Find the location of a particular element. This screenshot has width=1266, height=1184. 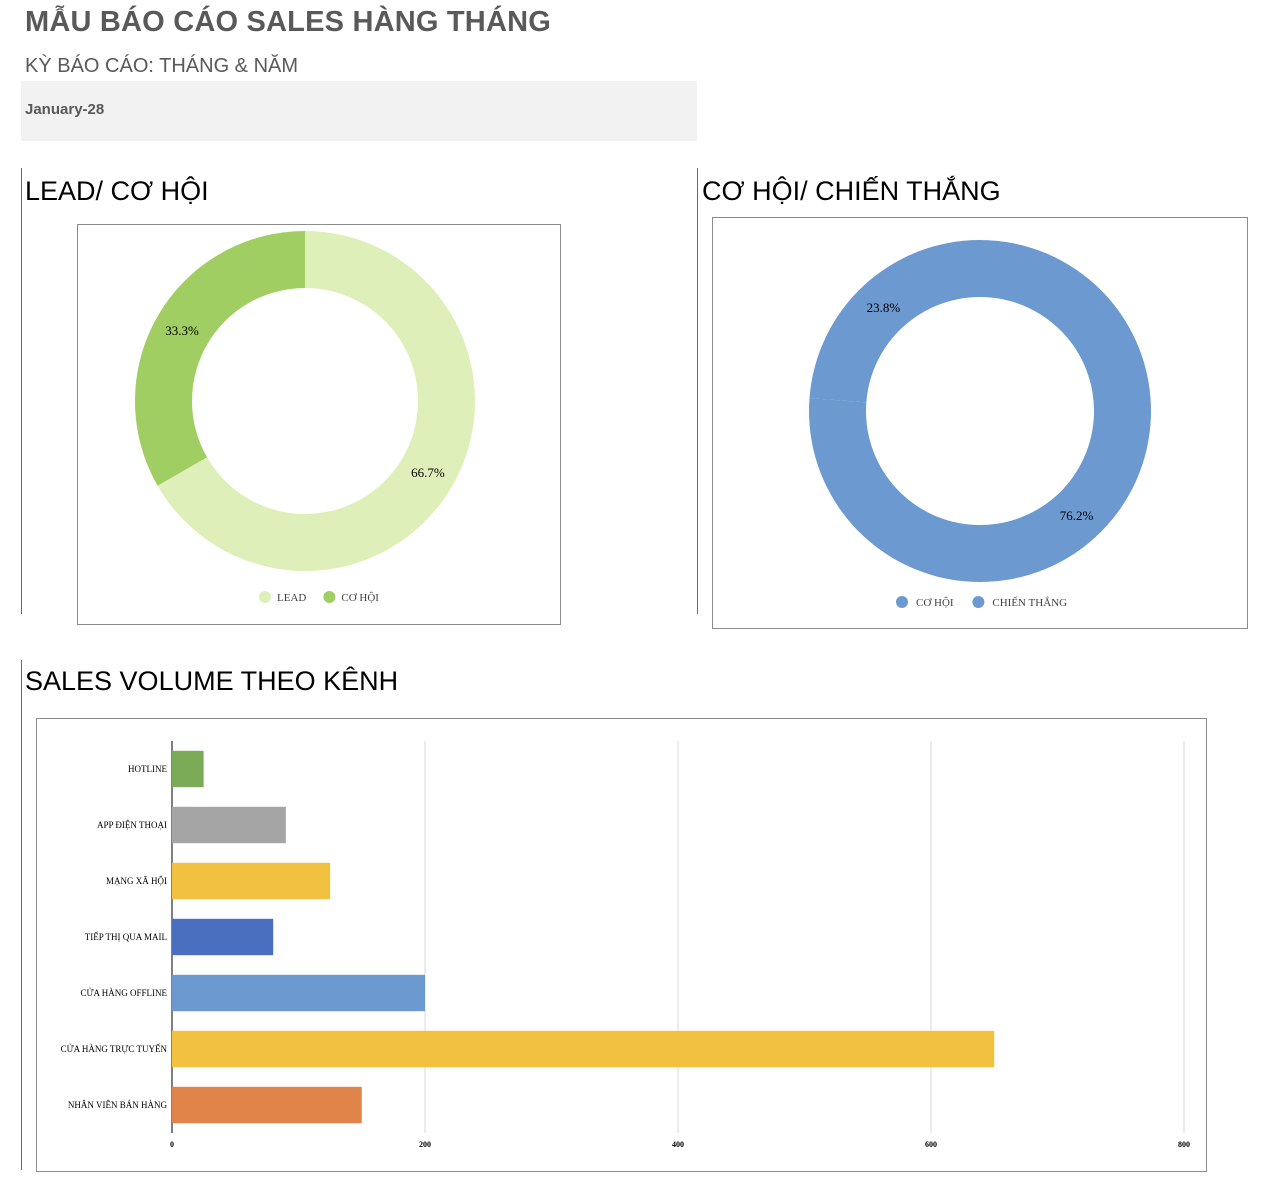

y-category-label: CỬA HÀNG OFFLINE is located at coordinates (124, 993).